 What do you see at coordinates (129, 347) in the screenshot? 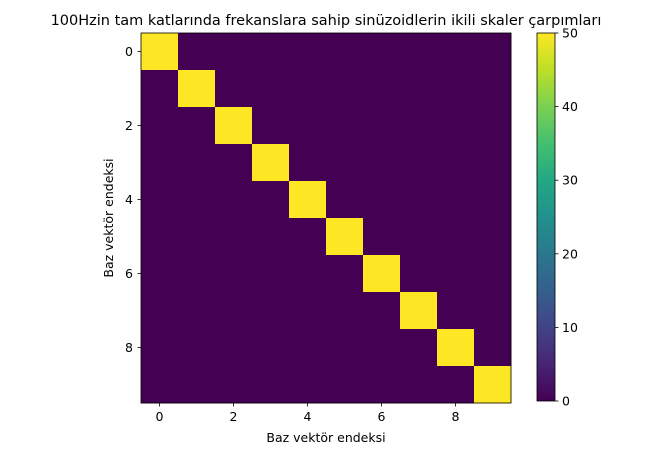
I see `y-tick-label: 8` at bounding box center [129, 347].